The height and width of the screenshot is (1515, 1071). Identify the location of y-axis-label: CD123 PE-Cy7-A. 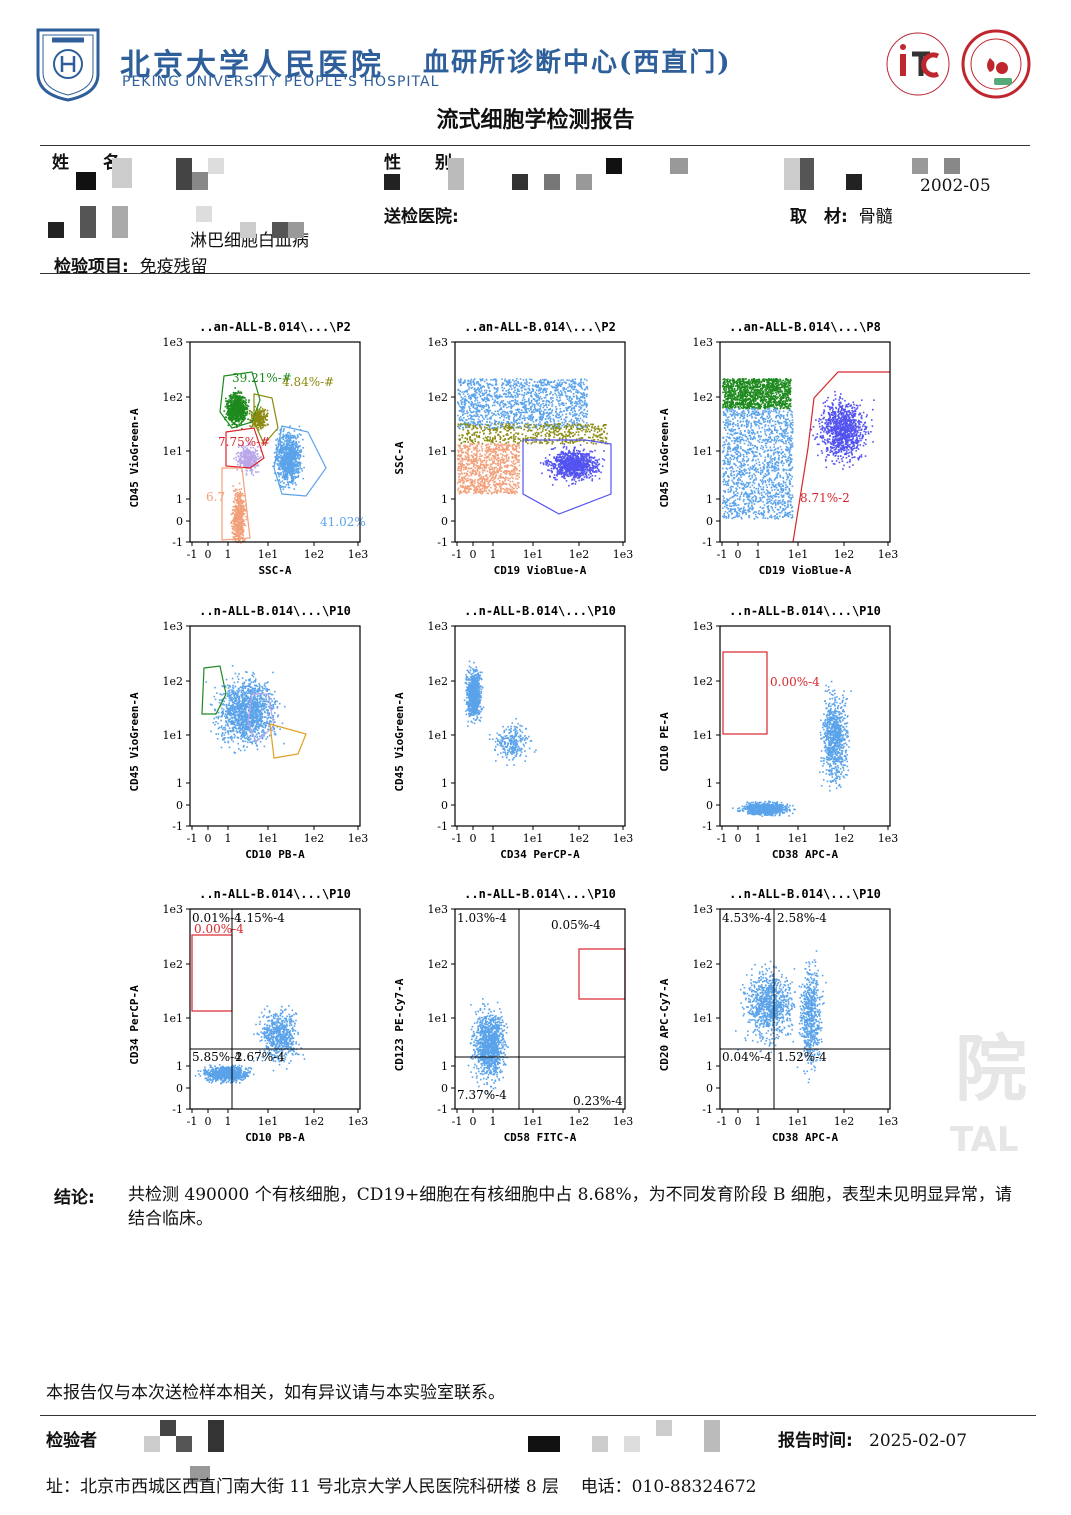
(399, 1024).